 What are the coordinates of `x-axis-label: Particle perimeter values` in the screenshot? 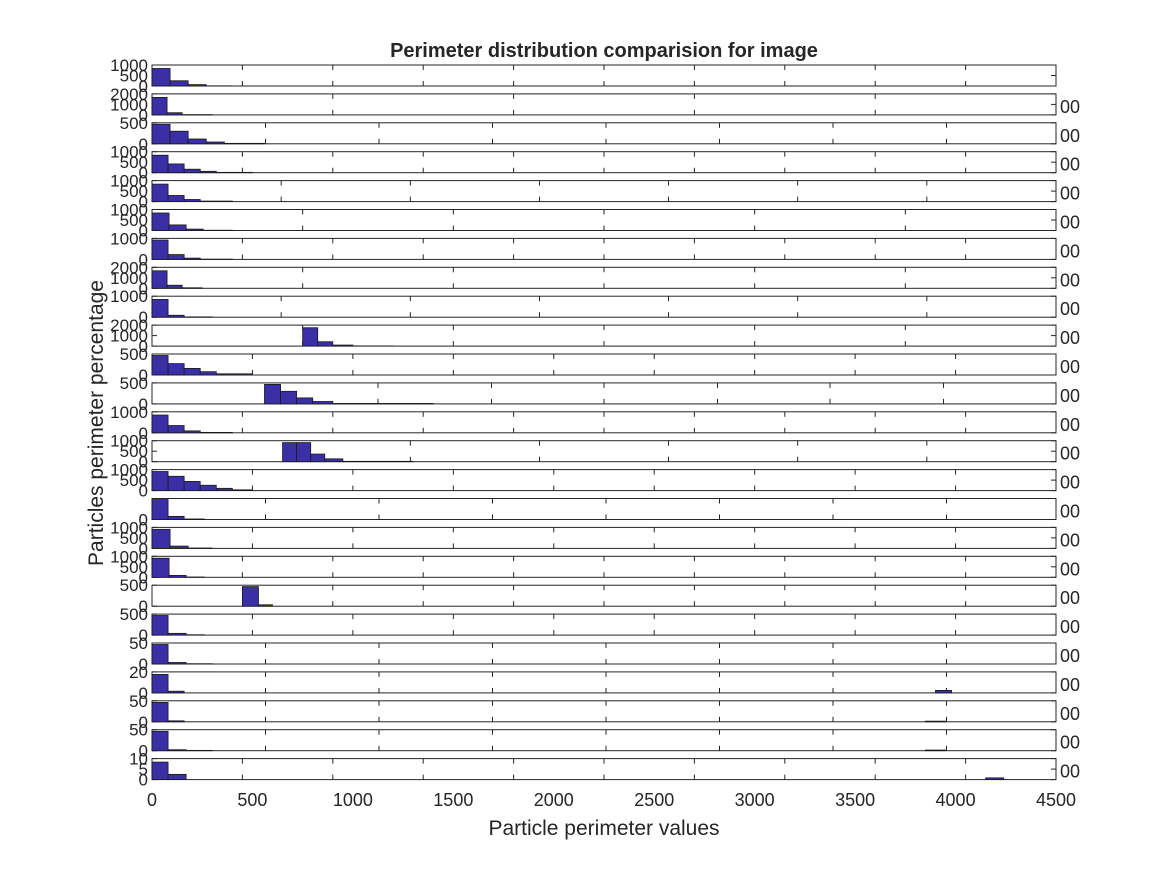 It's located at (603, 828).